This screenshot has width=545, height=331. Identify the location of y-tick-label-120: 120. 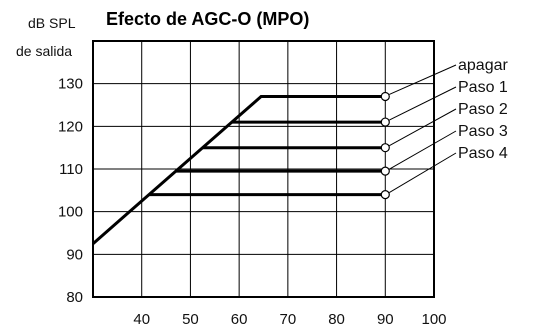
(70, 126).